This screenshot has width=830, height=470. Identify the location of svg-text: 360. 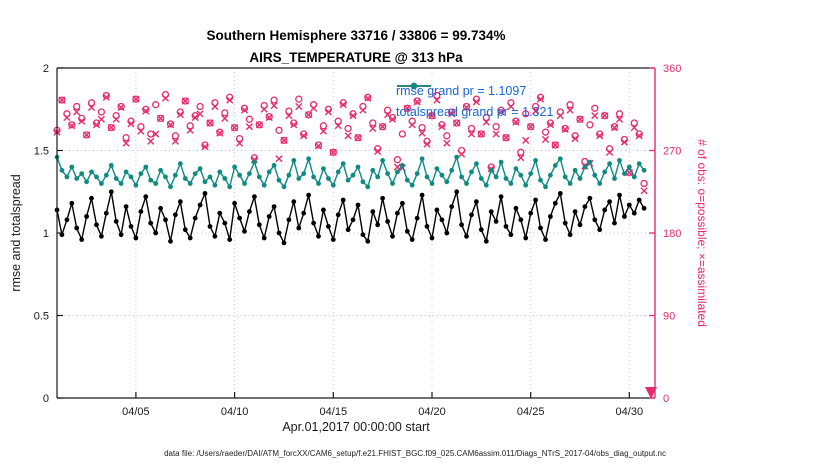
(672, 69).